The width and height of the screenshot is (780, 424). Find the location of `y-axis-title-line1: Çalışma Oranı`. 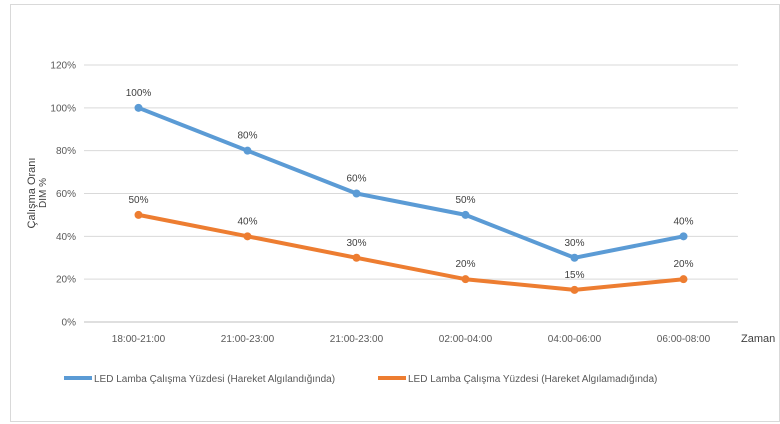

y-axis-title-line1: Çalışma Oranı is located at coordinates (32, 193).